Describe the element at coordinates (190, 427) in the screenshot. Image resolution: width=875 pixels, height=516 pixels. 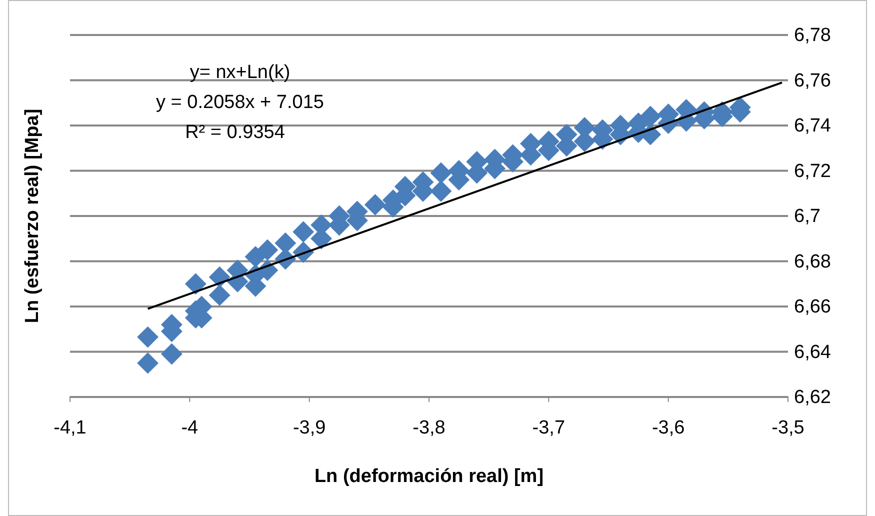
I see `x-tick-label: -4` at that location.